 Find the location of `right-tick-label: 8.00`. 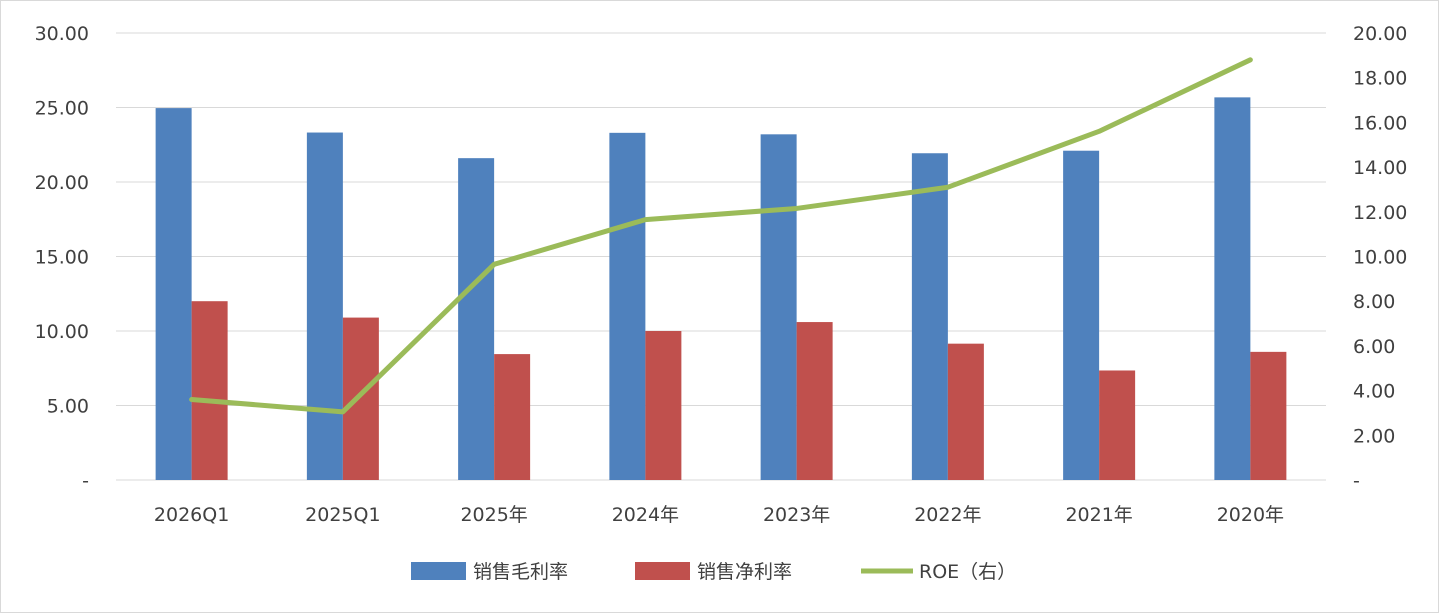

right-tick-label: 8.00 is located at coordinates (1374, 302).